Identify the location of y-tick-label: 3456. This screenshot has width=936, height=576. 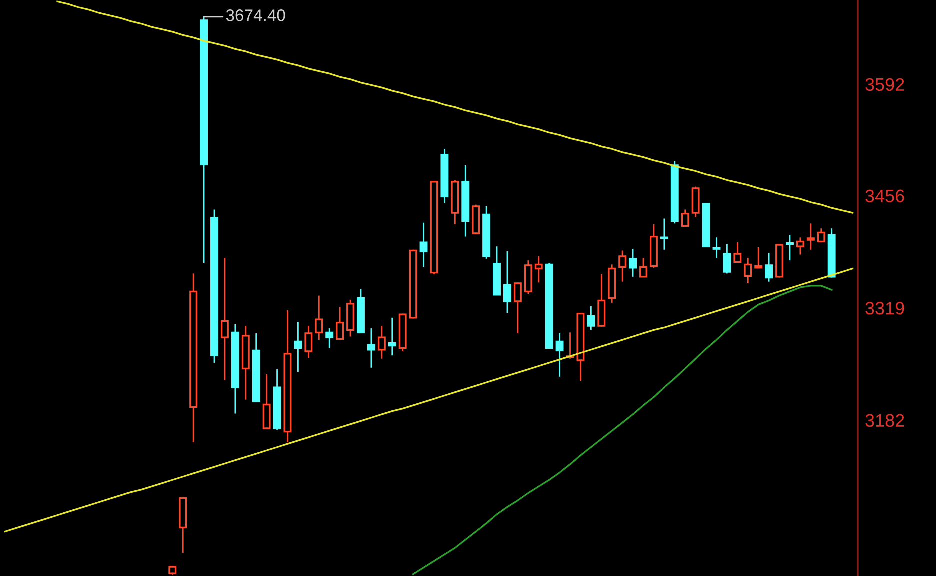
(885, 196).